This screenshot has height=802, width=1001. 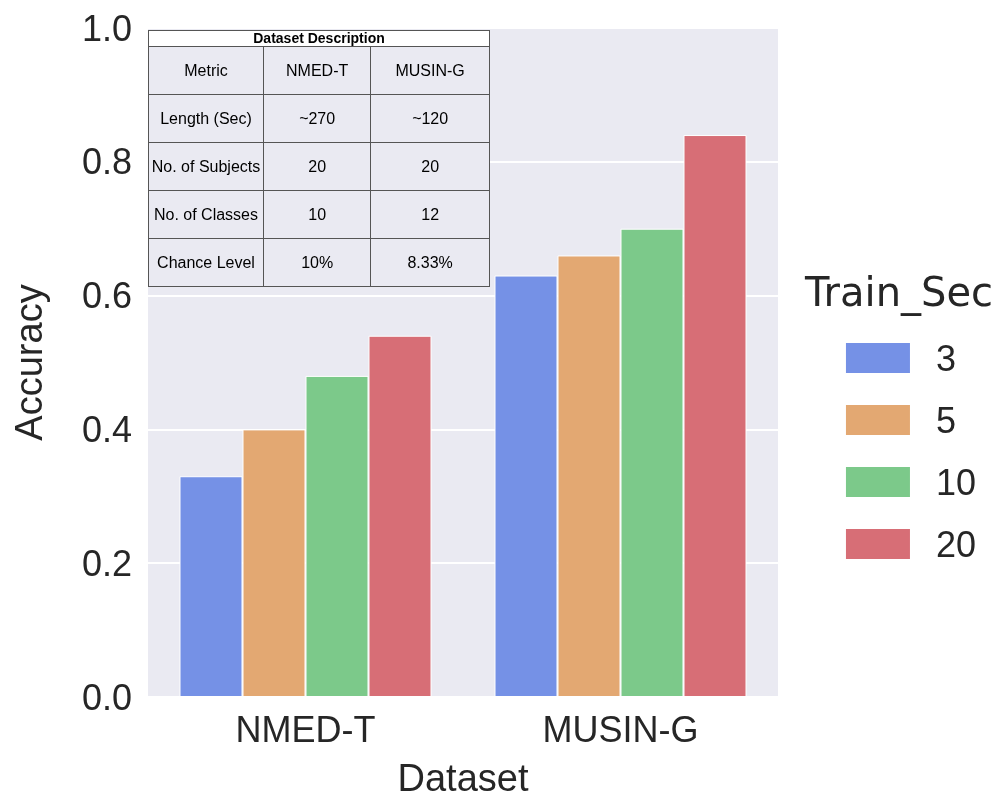 What do you see at coordinates (317, 214) in the screenshot?
I see `annotation: 10` at bounding box center [317, 214].